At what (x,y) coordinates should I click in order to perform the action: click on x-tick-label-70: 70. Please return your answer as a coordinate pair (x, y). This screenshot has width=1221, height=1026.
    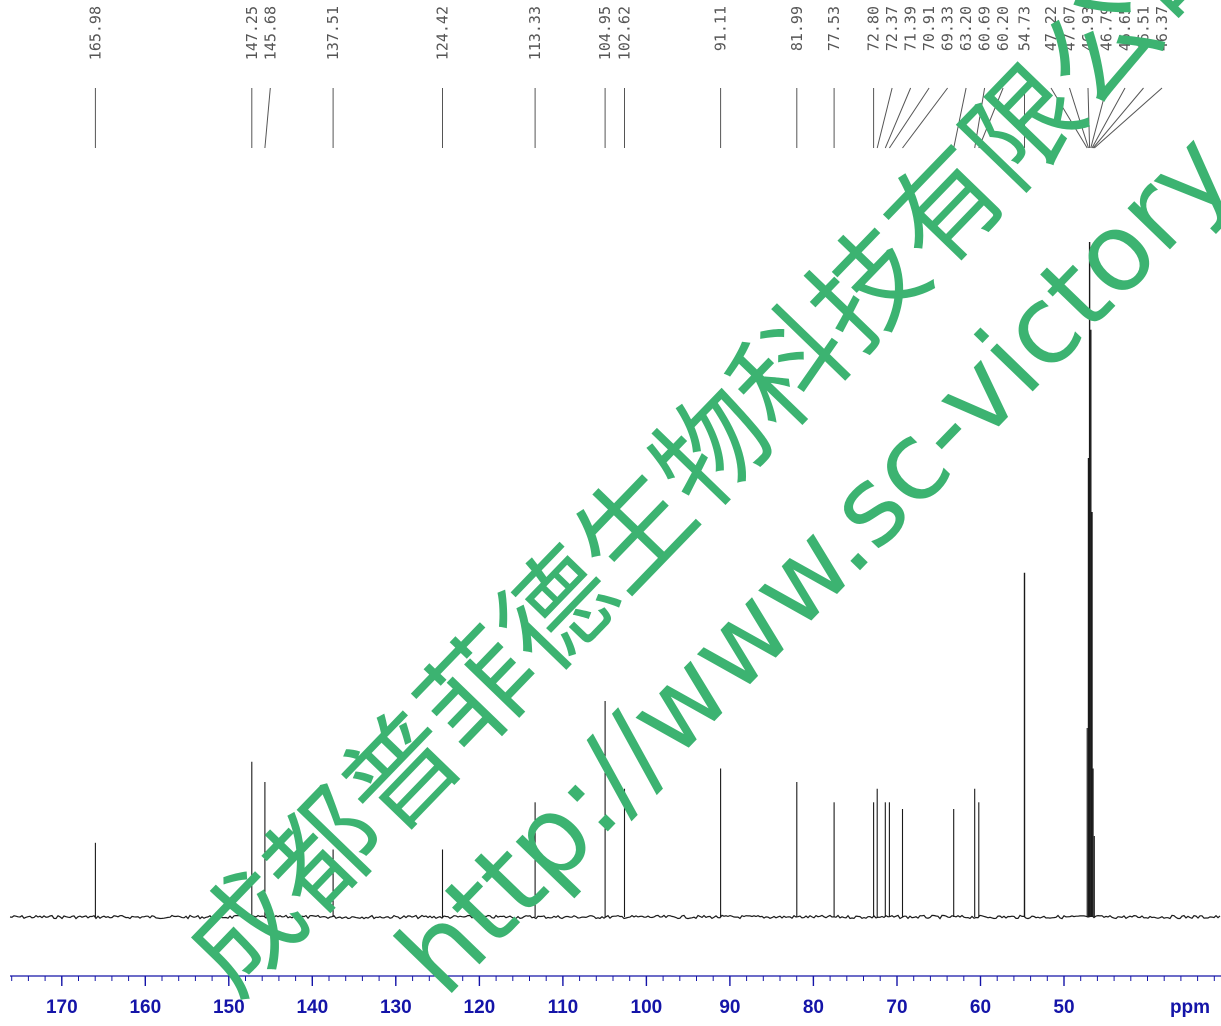
    Looking at the image, I should click on (896, 1007).